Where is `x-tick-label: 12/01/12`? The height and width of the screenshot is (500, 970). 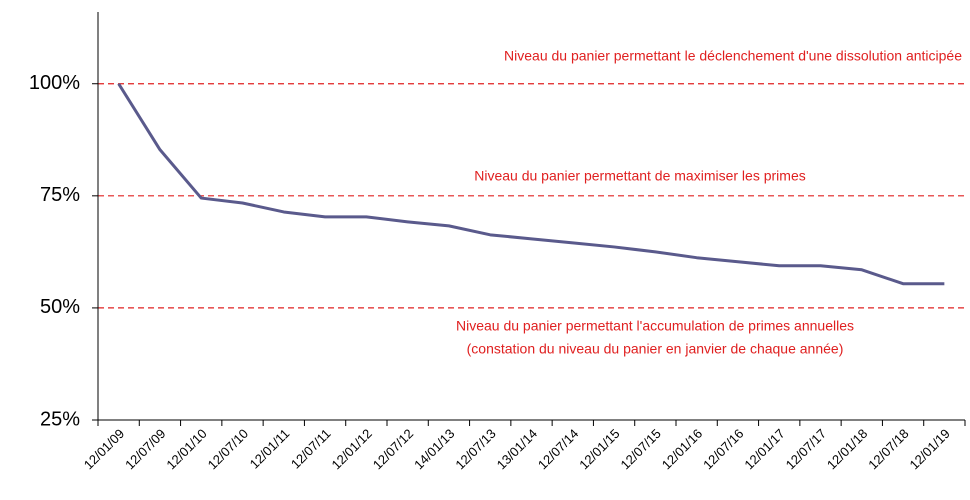 x-tick-label: 12/01/12 is located at coordinates (352, 449).